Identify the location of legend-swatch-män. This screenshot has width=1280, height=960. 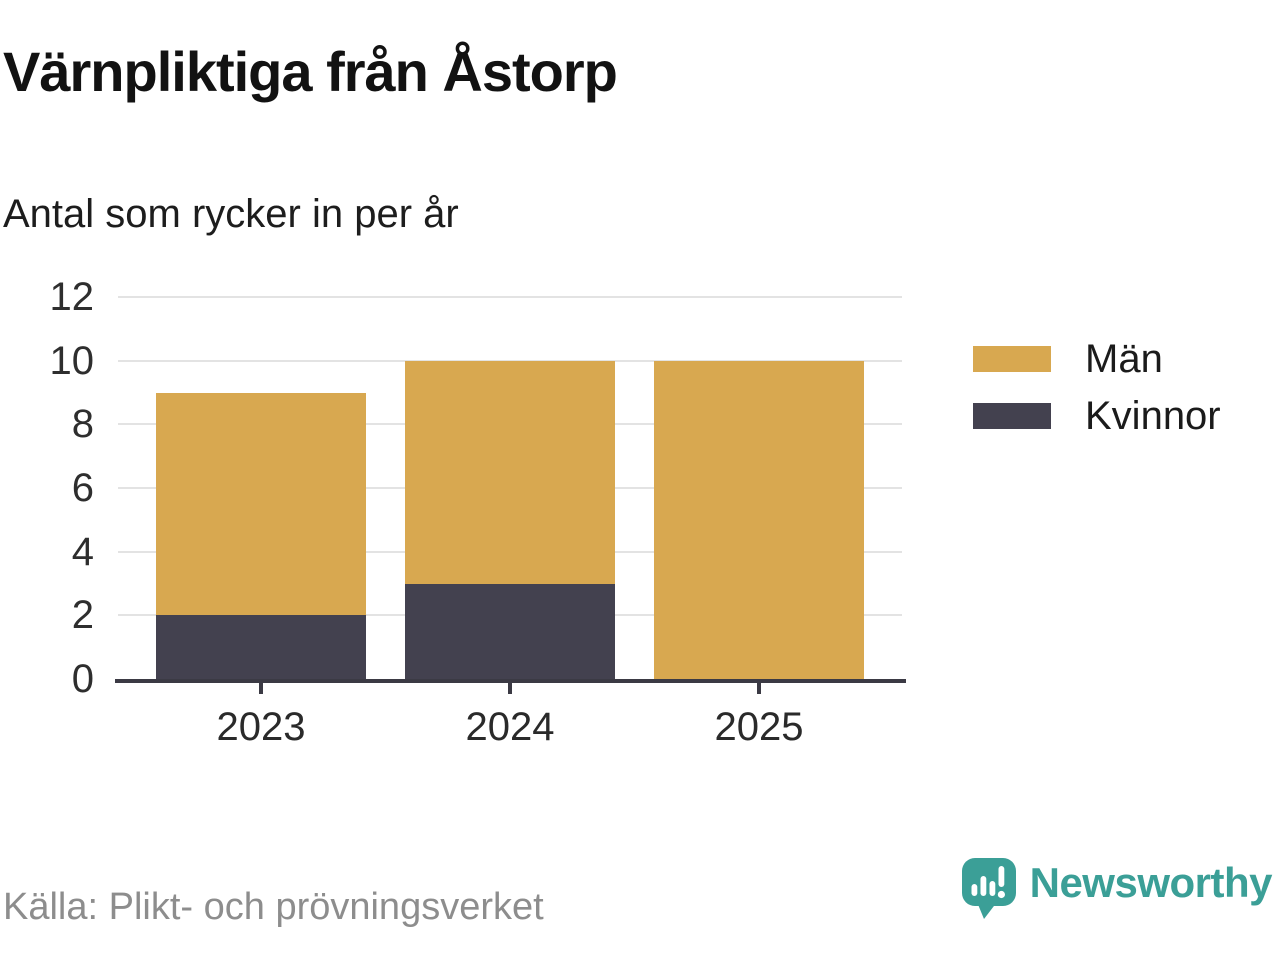
(1012, 359).